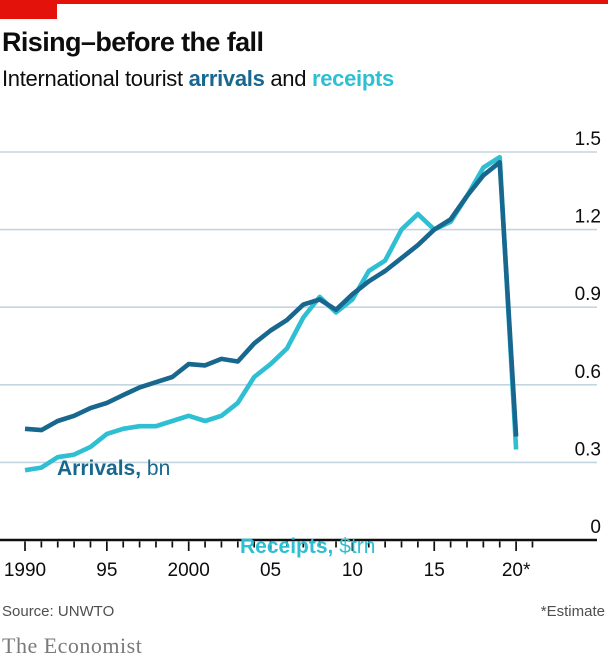 The height and width of the screenshot is (670, 608). What do you see at coordinates (156, 468) in the screenshot?
I see `arrivals-label-unit: bn` at bounding box center [156, 468].